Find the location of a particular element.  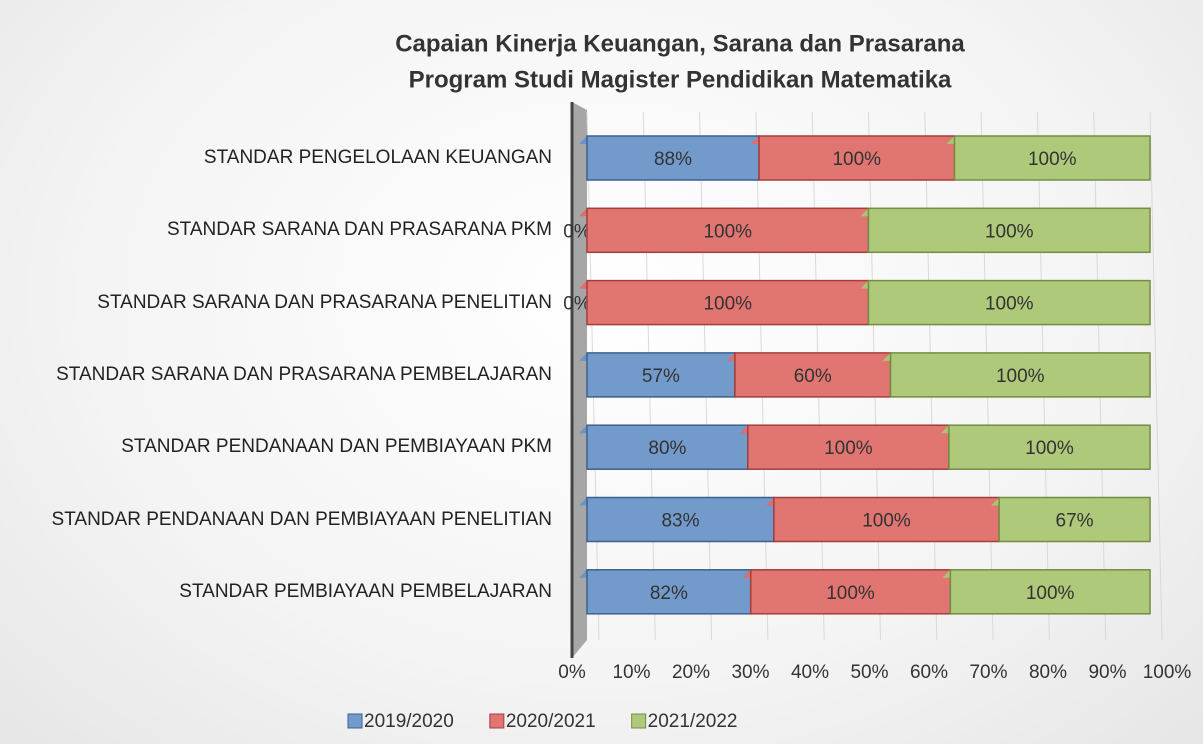

y-tick-label: STANDAR SARANA DAN PRASARANA PKM is located at coordinates (359, 230).